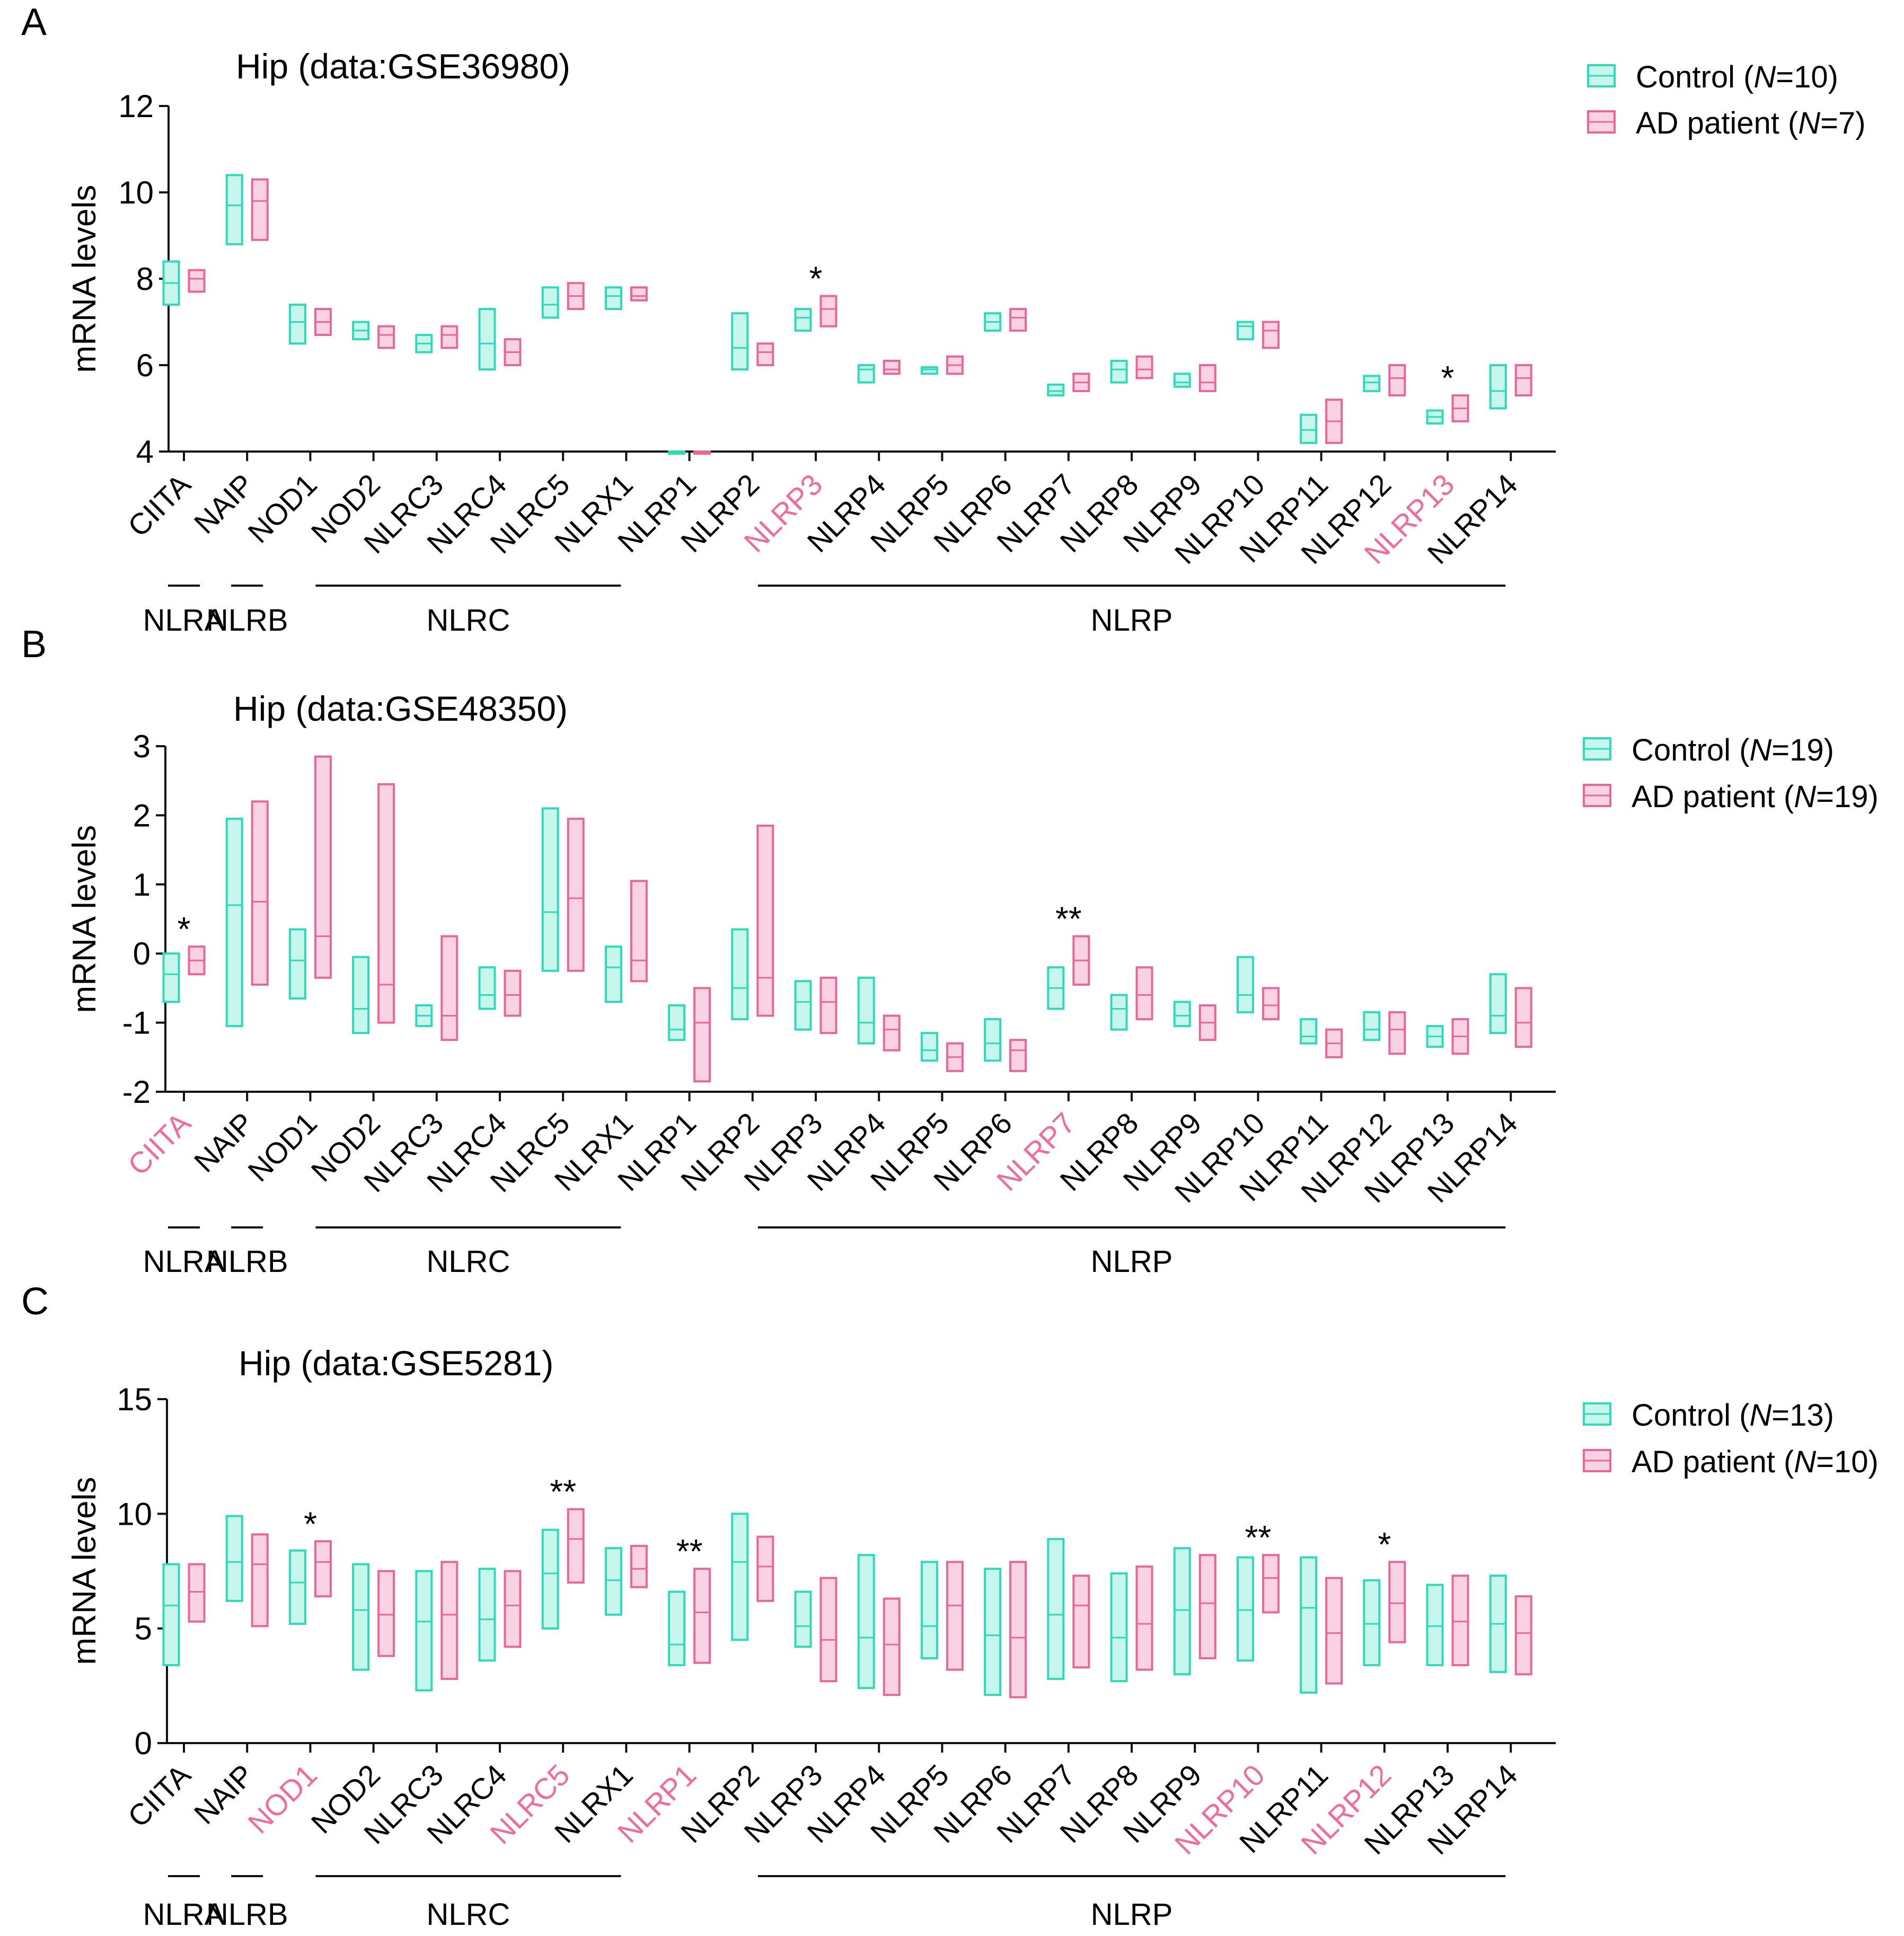 The height and width of the screenshot is (1936, 1904). I want to click on y-tick-label: 15, so click(134, 1399).